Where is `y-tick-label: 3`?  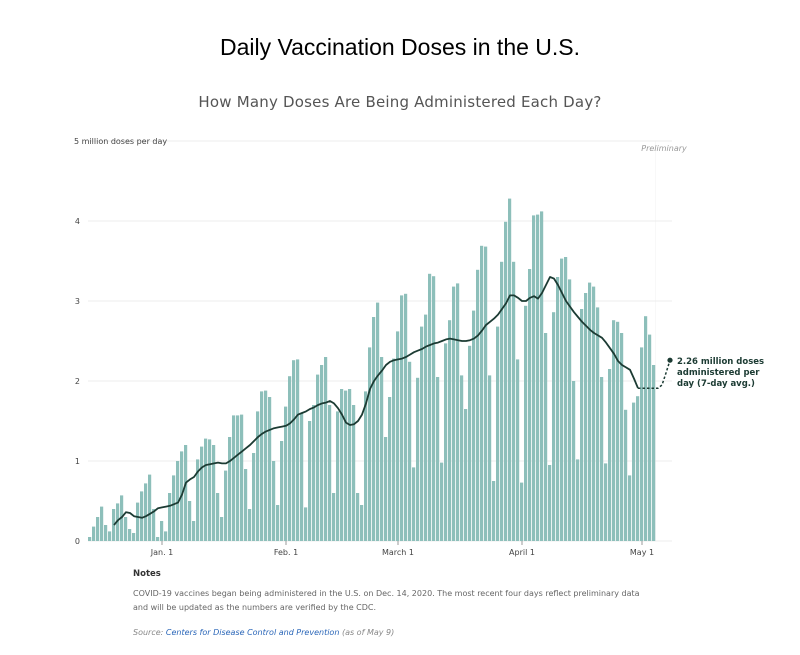 y-tick-label: 3 is located at coordinates (77, 301).